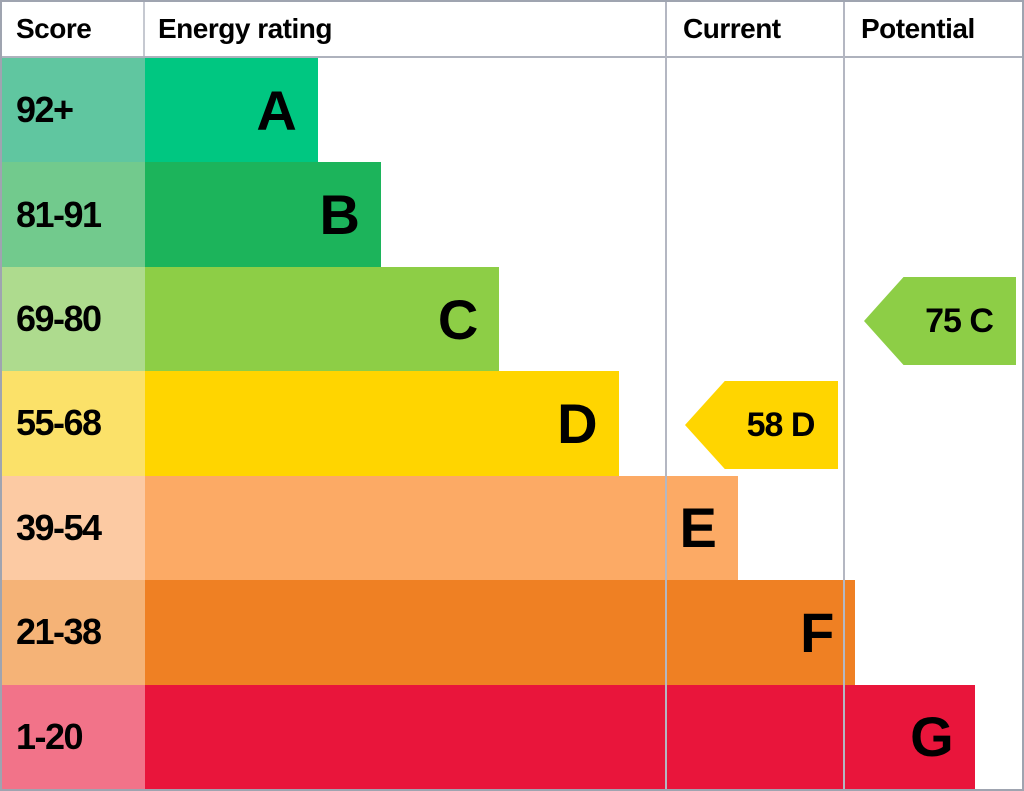 The width and height of the screenshot is (1024, 791). What do you see at coordinates (457, 319) in the screenshot?
I see `rating-letter: C` at bounding box center [457, 319].